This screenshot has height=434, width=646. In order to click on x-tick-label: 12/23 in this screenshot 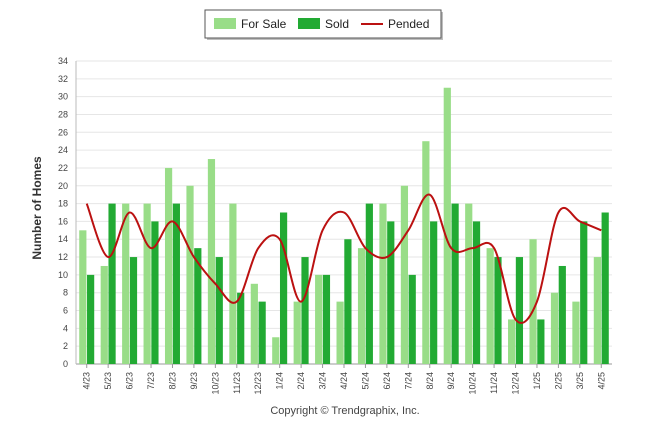, I will do `click(258, 383)`.